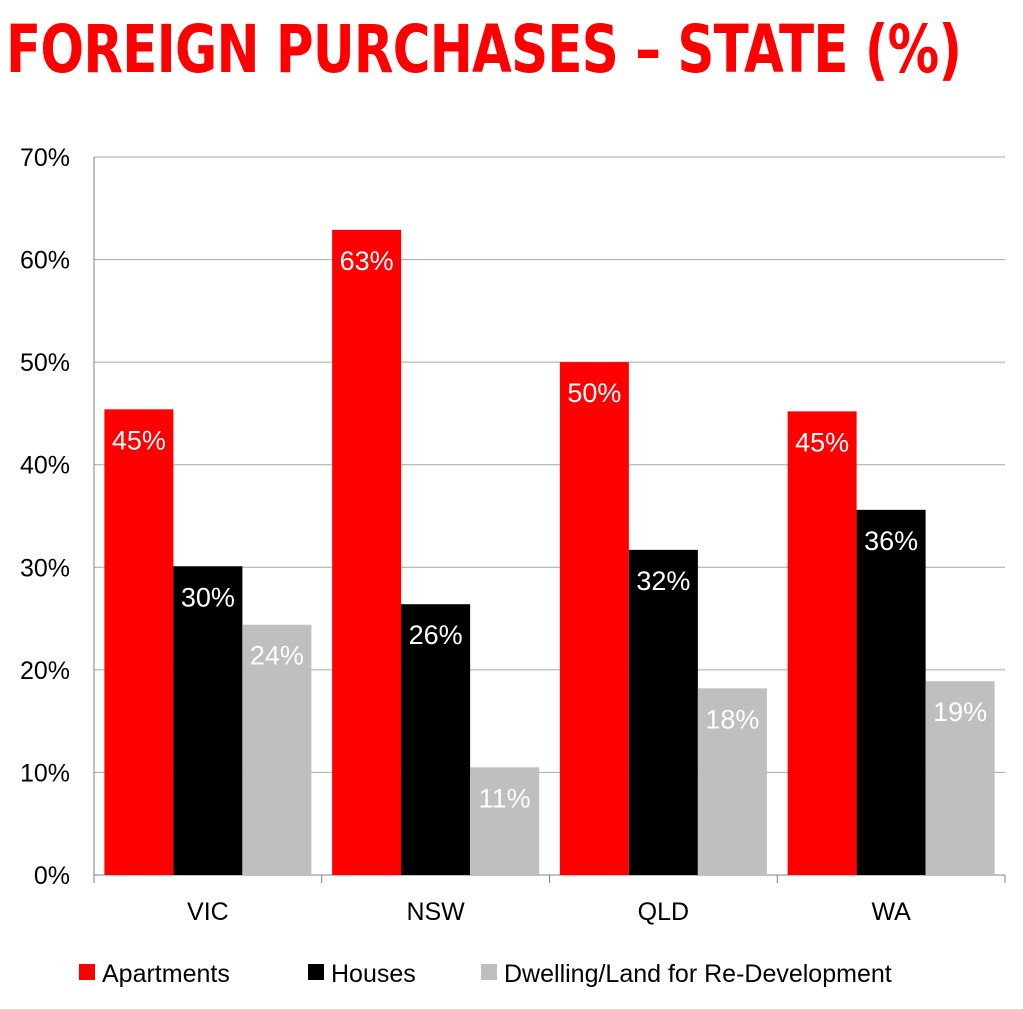 Image resolution: width=1023 pixels, height=1009 pixels. What do you see at coordinates (698, 974) in the screenshot?
I see `legend-label: Dwelling/Land for Re-Development` at bounding box center [698, 974].